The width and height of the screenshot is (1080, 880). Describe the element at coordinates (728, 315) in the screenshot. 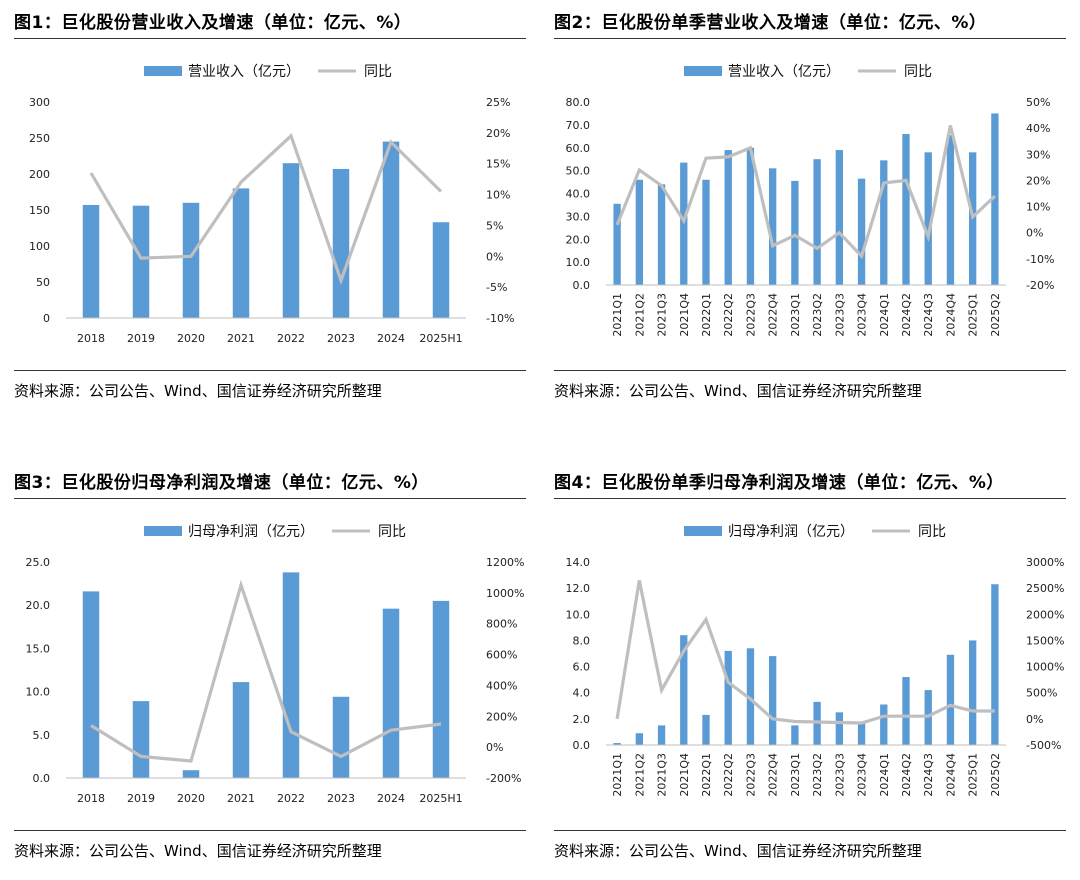

I see `x-tick-label: 2022Q2` at that location.